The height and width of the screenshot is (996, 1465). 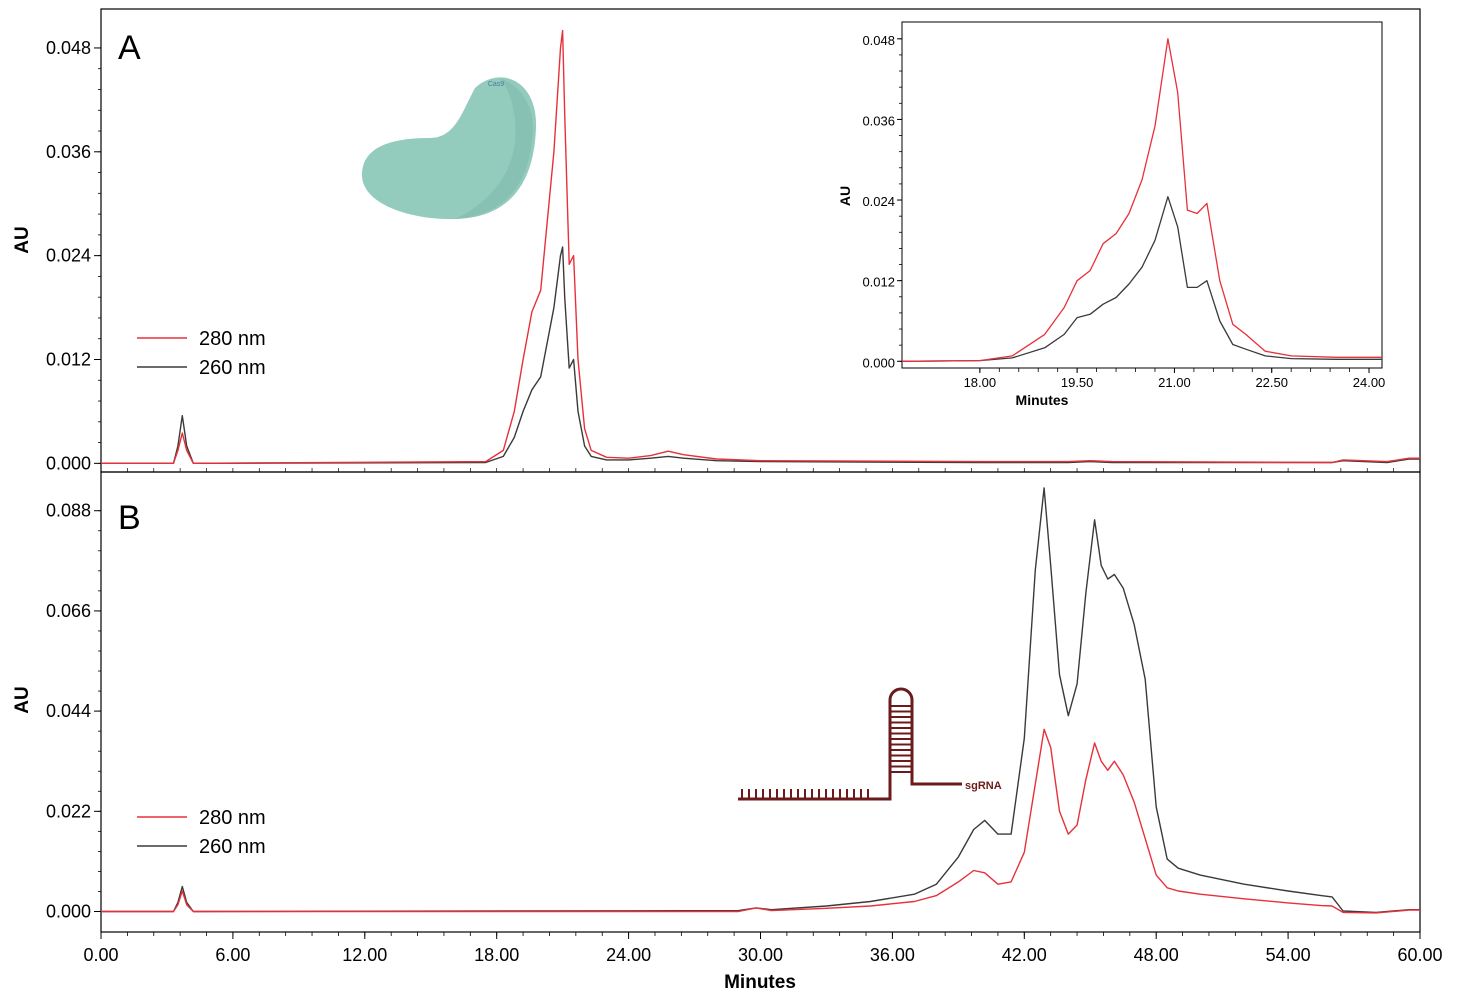 I want to click on panel-a-y-tick-label-2: 0.024, so click(x=68, y=256).